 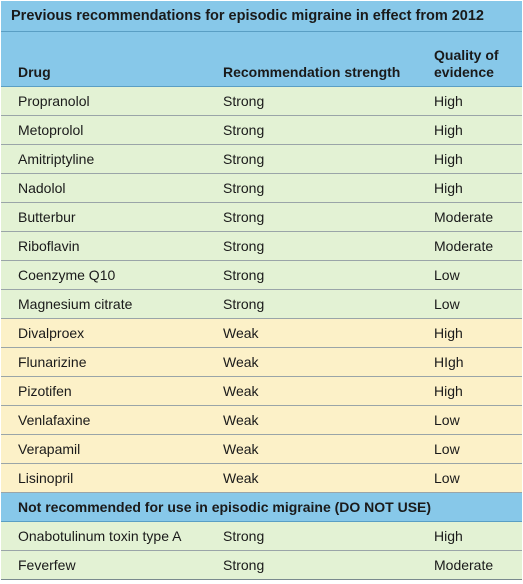 I want to click on cell-drug: Coenzyme Q10, so click(x=103, y=275).